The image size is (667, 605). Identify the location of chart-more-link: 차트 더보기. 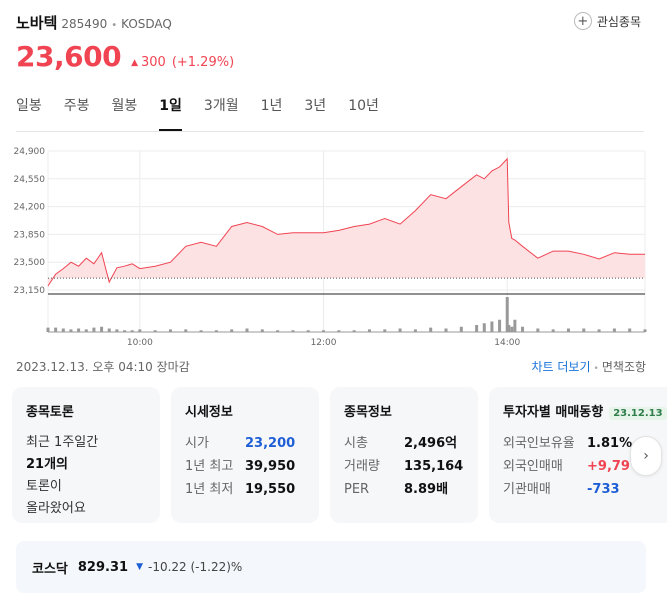
(561, 367).